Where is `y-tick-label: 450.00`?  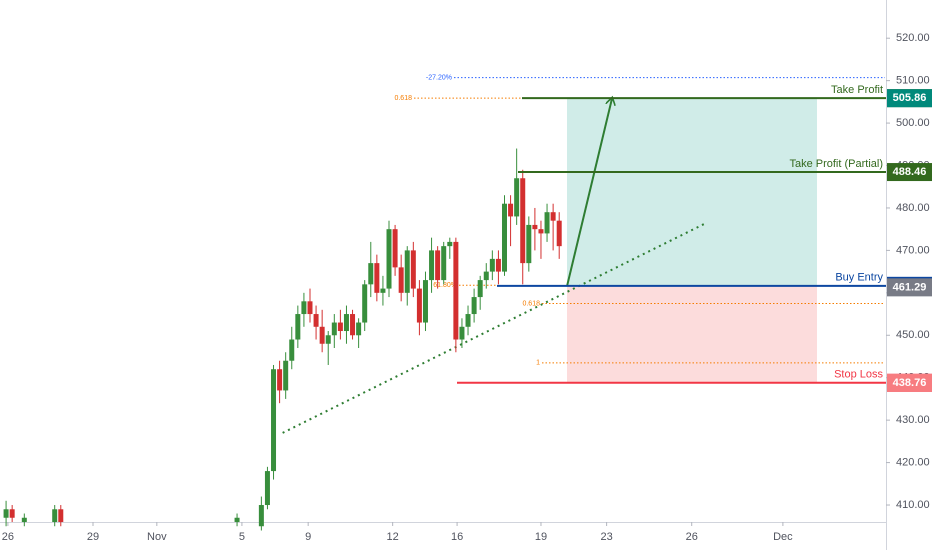 y-tick-label: 450.00 is located at coordinates (913, 335).